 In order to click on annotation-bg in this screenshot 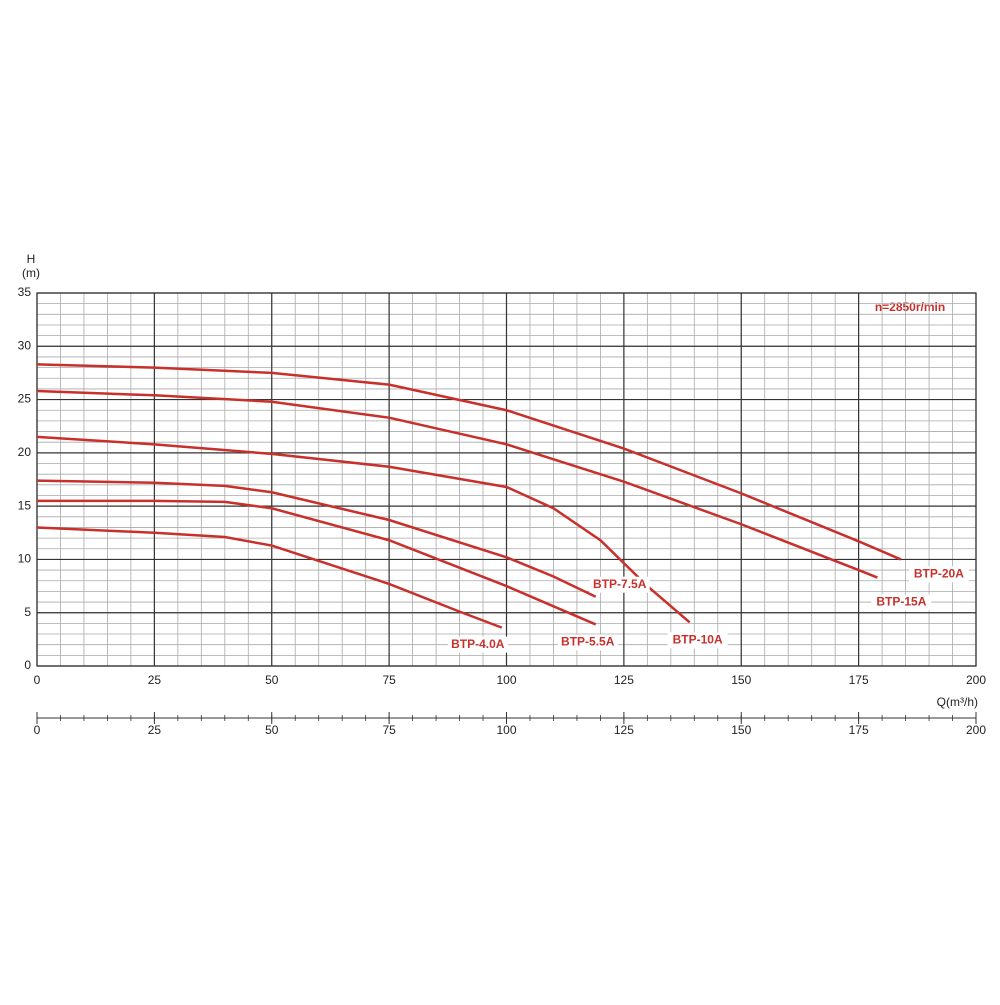, I will do `click(910, 307)`.